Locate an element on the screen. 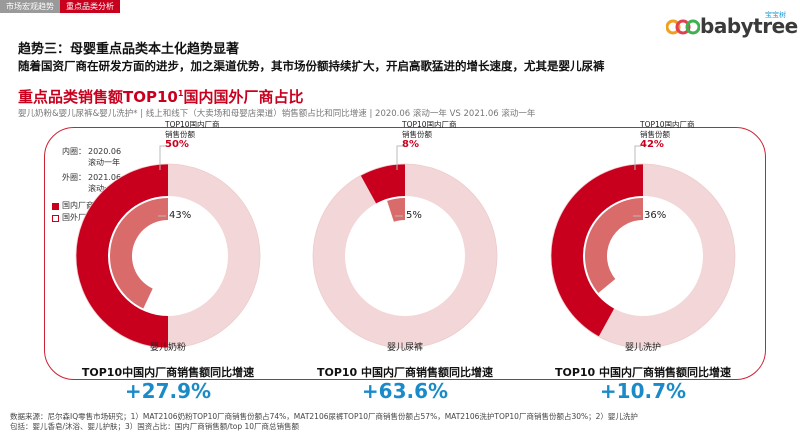 This screenshot has height=447, width=800. legend-domestic-label: 国内厂商 is located at coordinates (78, 205).